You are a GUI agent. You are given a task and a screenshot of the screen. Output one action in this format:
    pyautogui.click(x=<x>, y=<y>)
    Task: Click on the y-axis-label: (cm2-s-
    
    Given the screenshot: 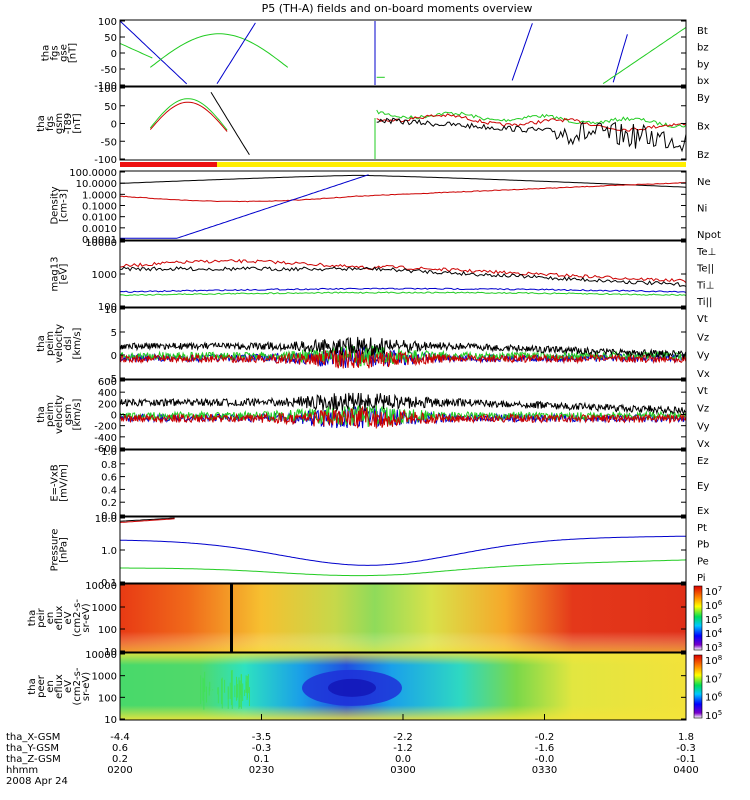 What is the action you would take?
    pyautogui.click(x=77, y=686)
    